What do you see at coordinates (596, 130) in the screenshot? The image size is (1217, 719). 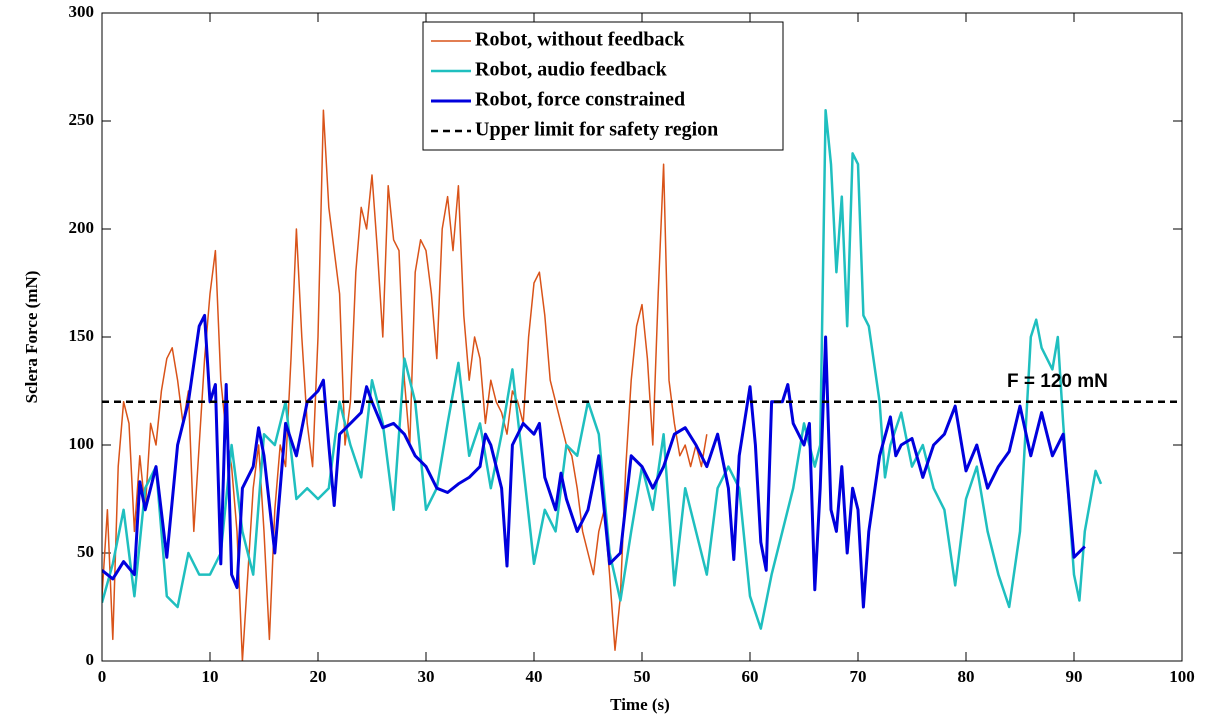 I see `legend-label: Upper limit for safety region` at bounding box center [596, 130].